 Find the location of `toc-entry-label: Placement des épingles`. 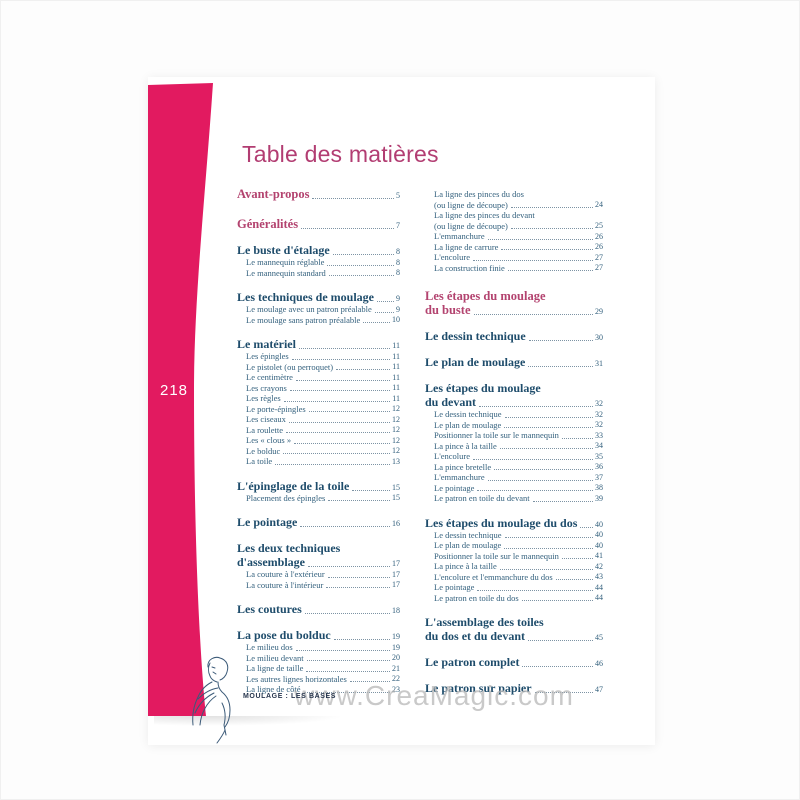

toc-entry-label: Placement des épingles is located at coordinates (286, 497).